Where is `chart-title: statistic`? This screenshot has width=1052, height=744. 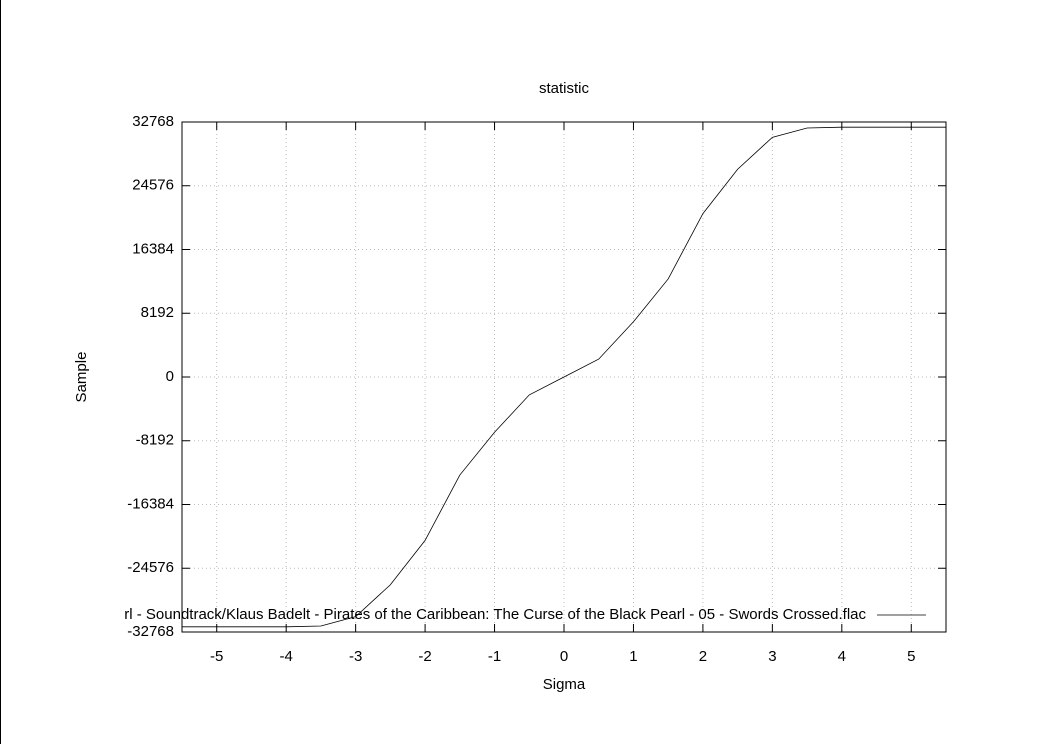 chart-title: statistic is located at coordinates (564, 88).